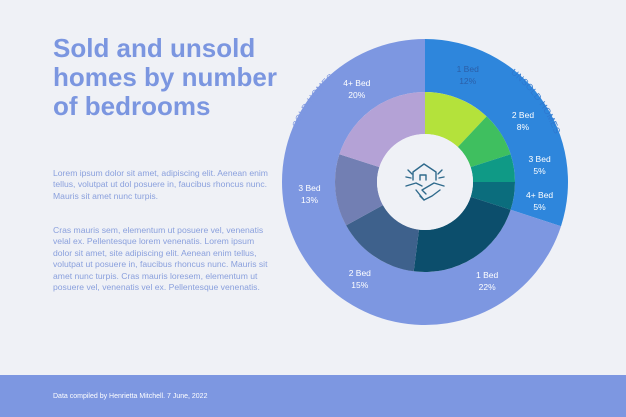 The width and height of the screenshot is (626, 417). I want to click on slice-label-unsold-homes-4-bed: 4+ Bed 5%, so click(539, 201).